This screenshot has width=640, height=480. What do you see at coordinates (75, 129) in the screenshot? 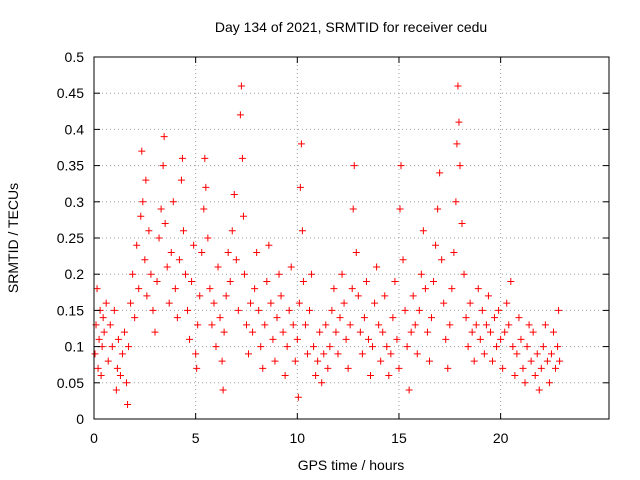
I see `y-tick-label: 0.4` at bounding box center [75, 129].